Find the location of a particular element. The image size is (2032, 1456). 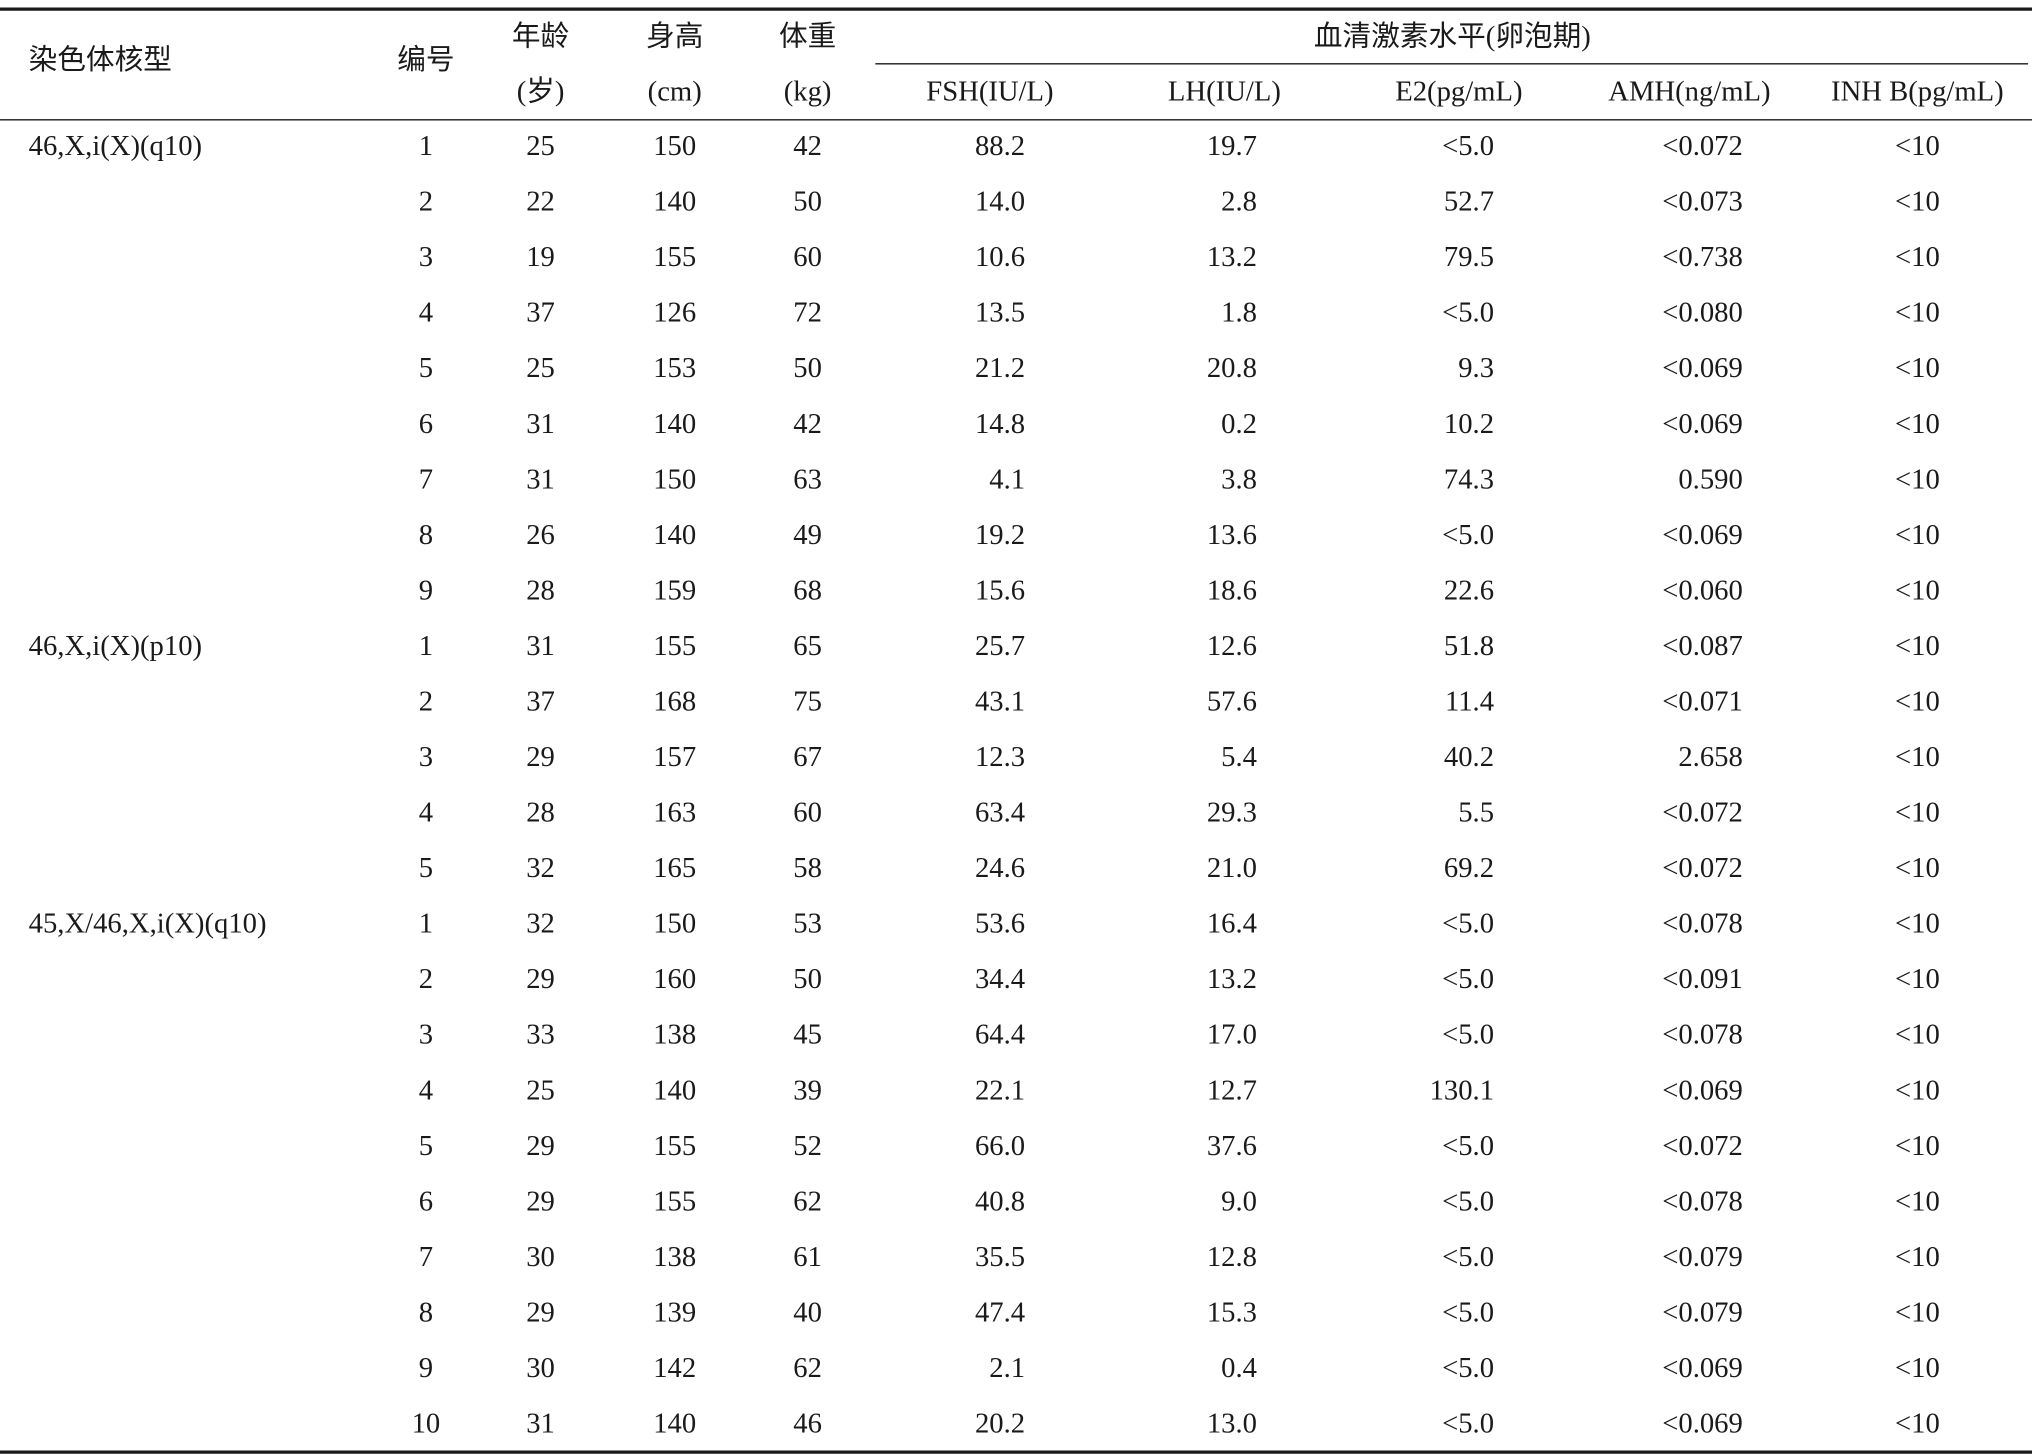

cell: 12.7 is located at coordinates (1232, 1090).